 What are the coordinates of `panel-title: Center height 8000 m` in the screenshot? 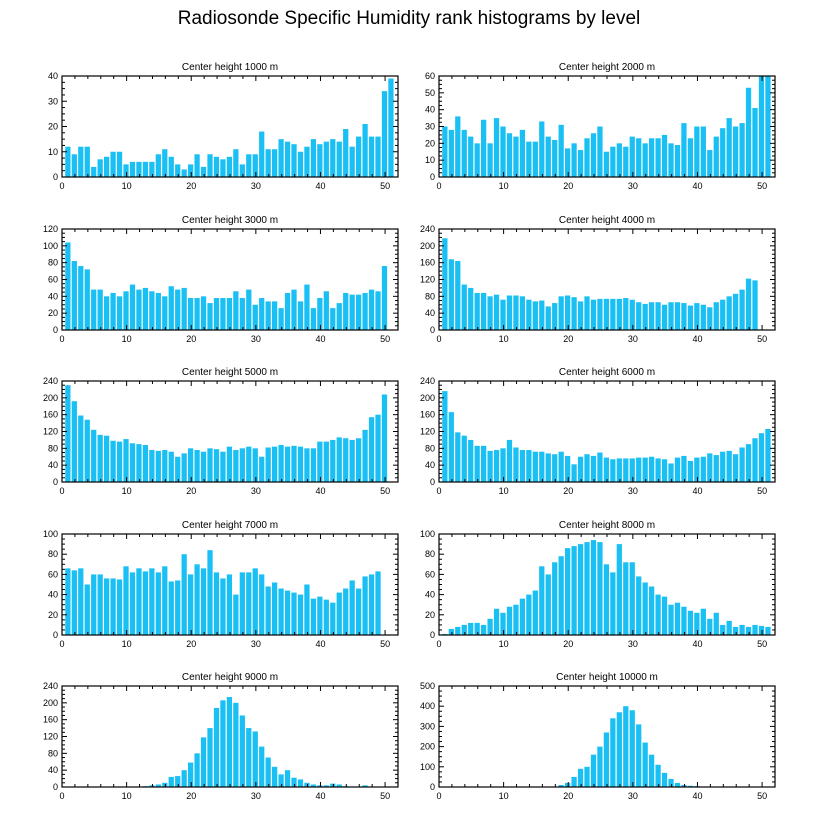 It's located at (607, 525).